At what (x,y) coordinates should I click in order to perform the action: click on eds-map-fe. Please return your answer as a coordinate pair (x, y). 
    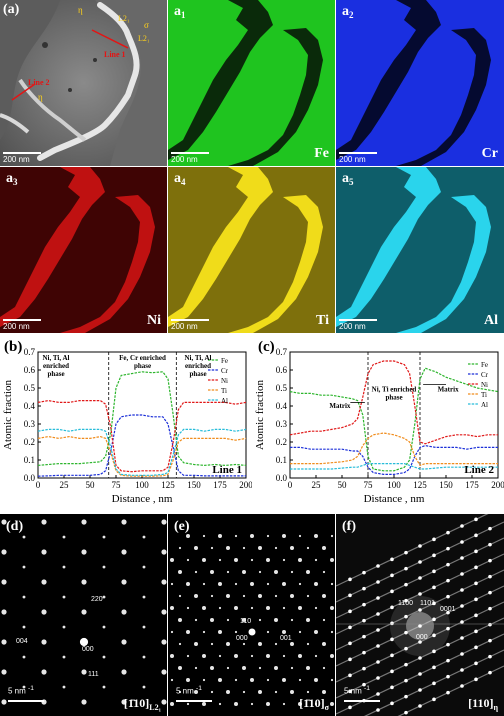
    Looking at the image, I should click on (245, 83).